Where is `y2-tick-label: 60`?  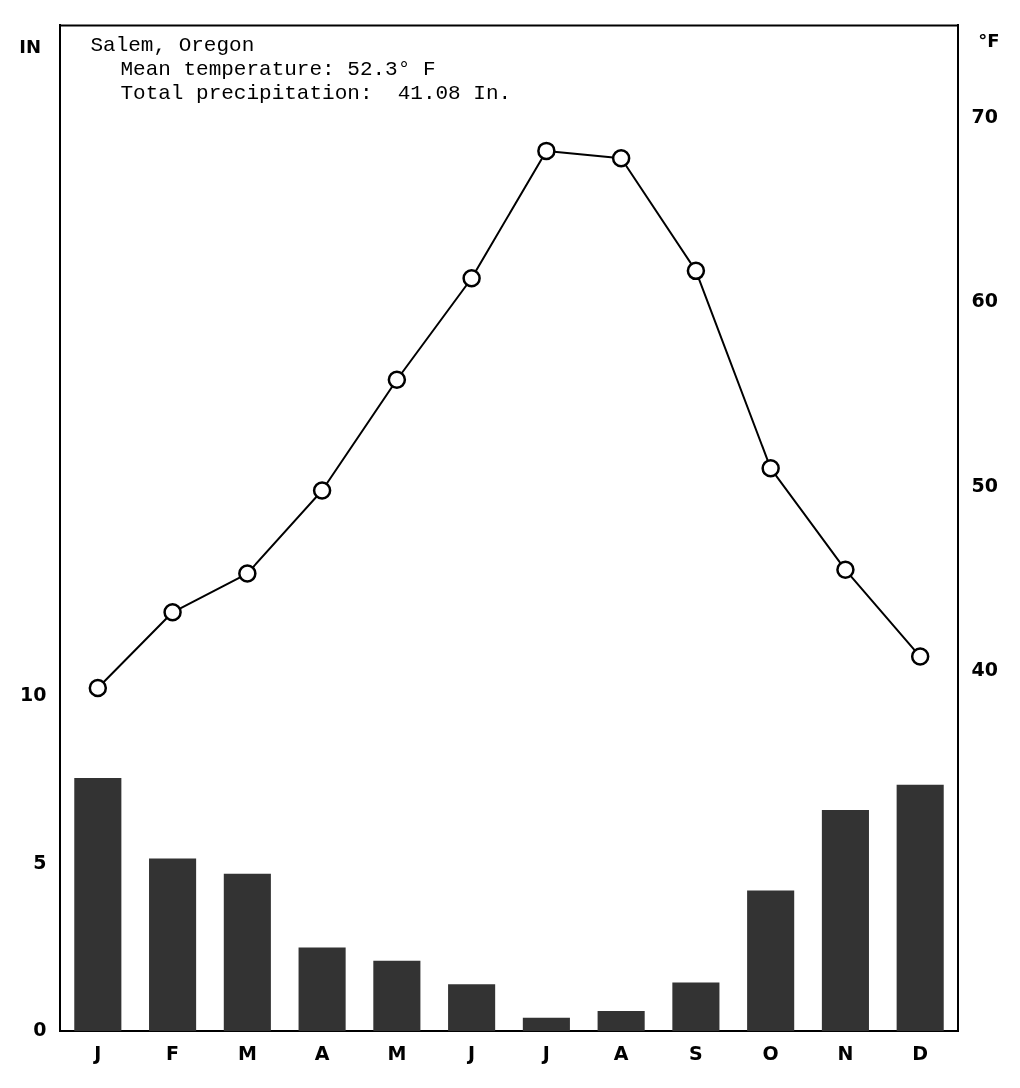
y2-tick-label: 60 is located at coordinates (985, 300).